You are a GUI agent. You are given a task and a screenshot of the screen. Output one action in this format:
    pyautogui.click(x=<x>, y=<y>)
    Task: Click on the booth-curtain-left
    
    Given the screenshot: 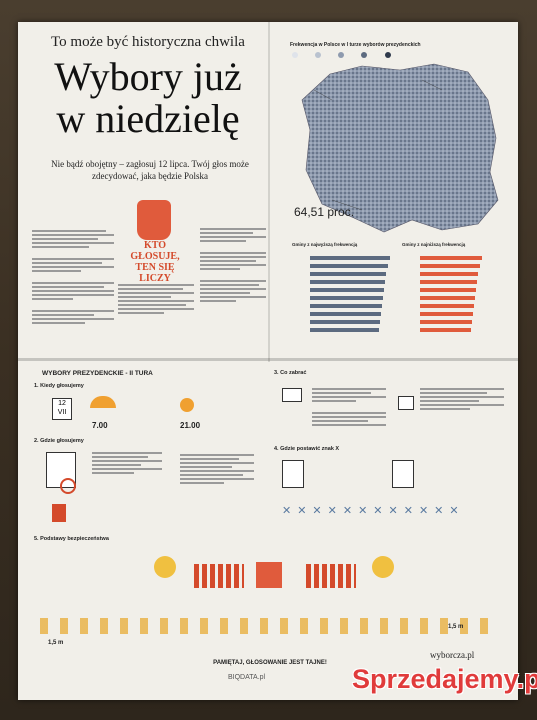 What is the action you would take?
    pyautogui.click(x=219, y=576)
    